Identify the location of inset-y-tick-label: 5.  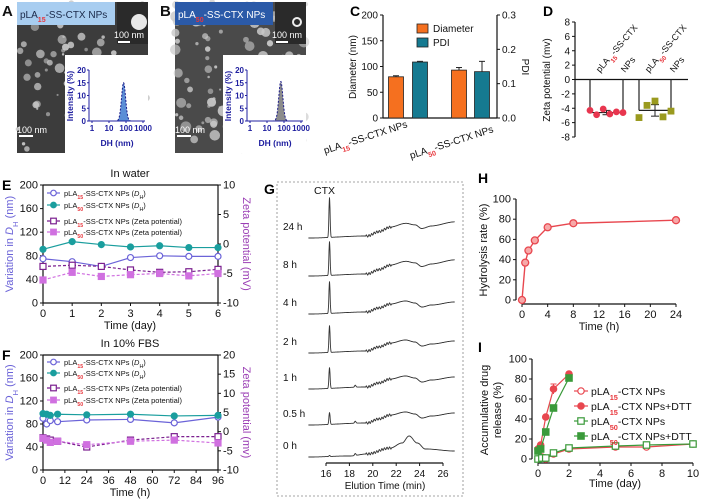
(84, 108).